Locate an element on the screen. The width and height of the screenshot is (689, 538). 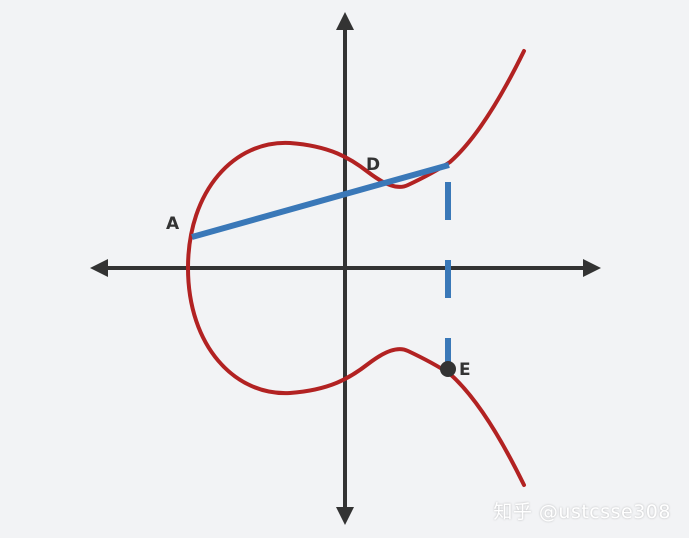
watermark-text: 知乎 @ustcsse308 is located at coordinates (582, 512).